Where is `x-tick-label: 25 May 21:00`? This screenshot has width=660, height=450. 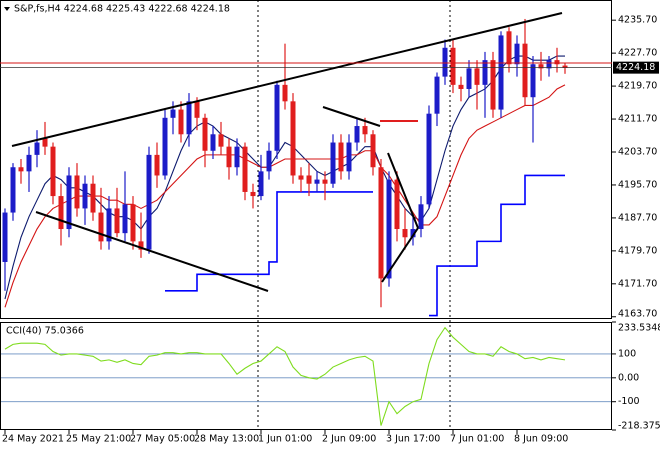
x-tick-label: 25 May 21:00 is located at coordinates (98, 439).